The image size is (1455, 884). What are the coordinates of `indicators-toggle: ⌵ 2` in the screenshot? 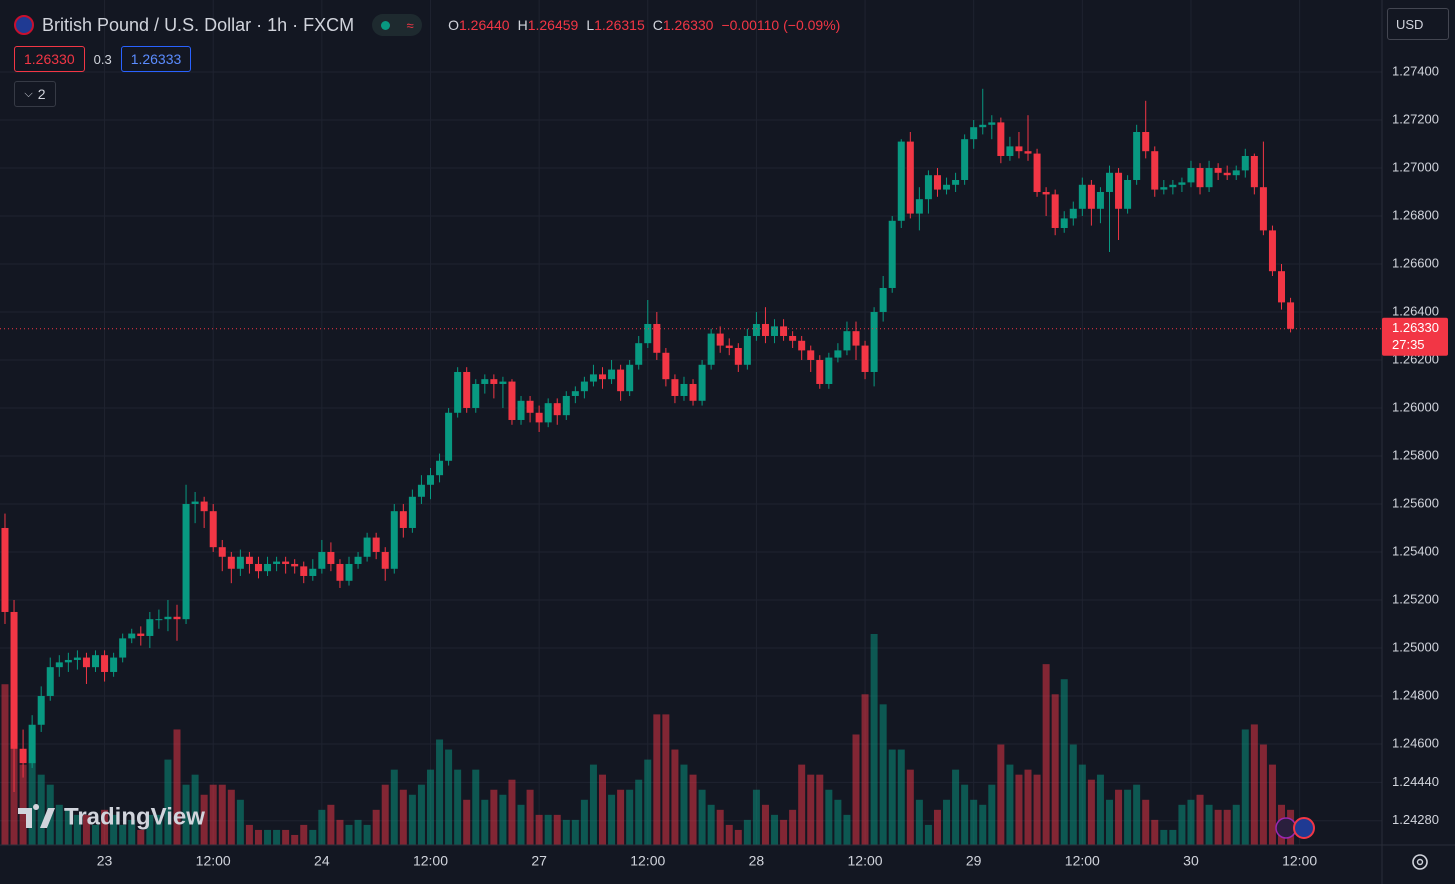 It's located at (35, 94).